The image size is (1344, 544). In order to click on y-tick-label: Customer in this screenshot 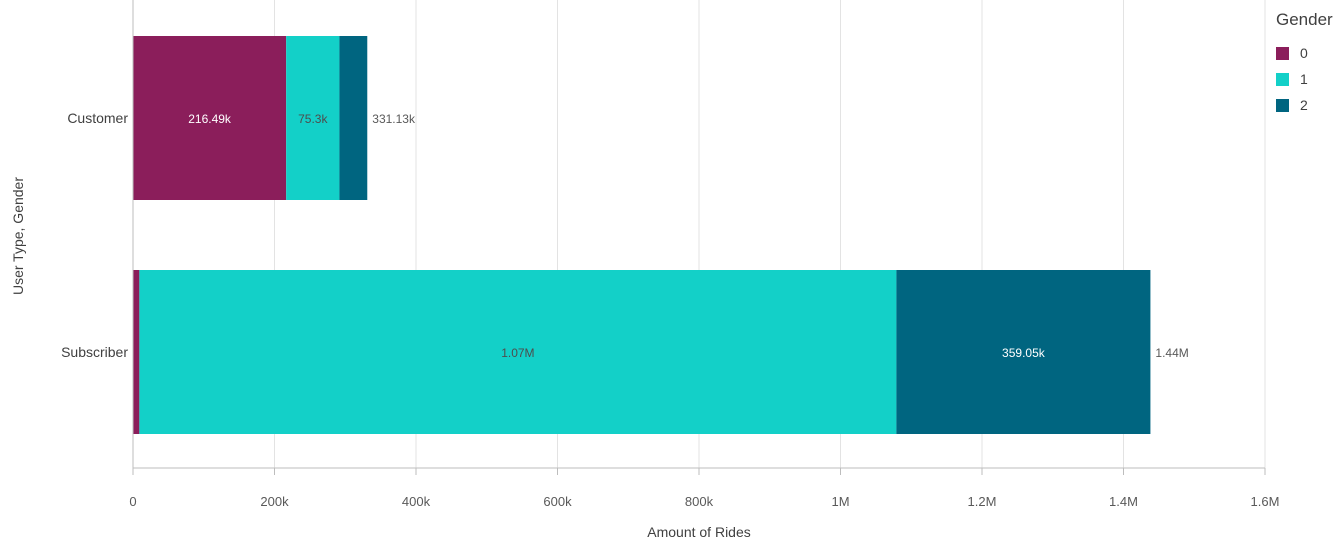, I will do `click(97, 118)`.